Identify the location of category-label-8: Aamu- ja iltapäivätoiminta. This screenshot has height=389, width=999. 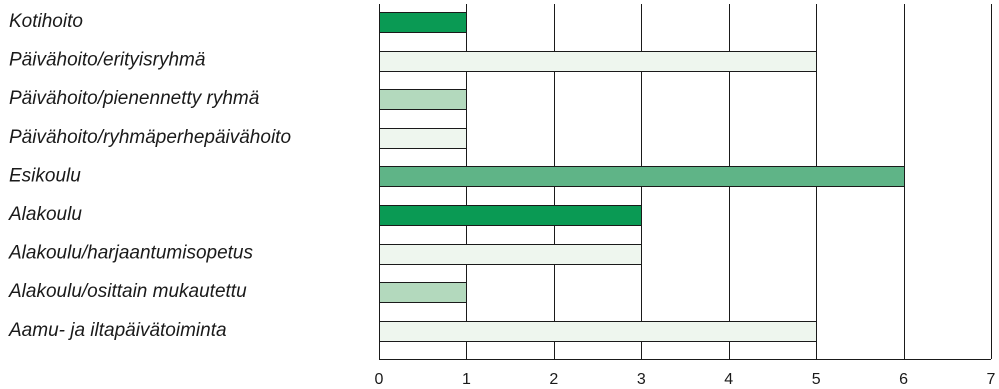
(117, 330).